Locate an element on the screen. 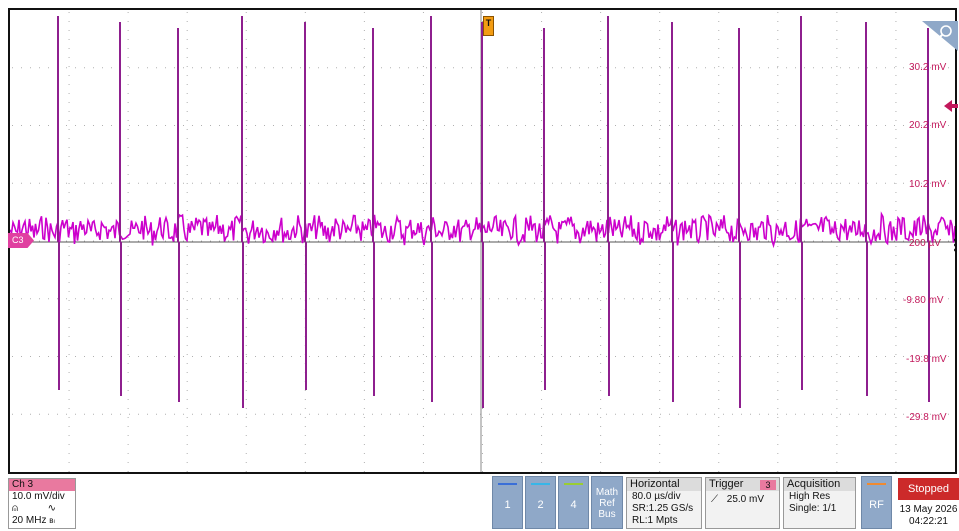  channel-3-title: Ch 3 is located at coordinates (42, 485).